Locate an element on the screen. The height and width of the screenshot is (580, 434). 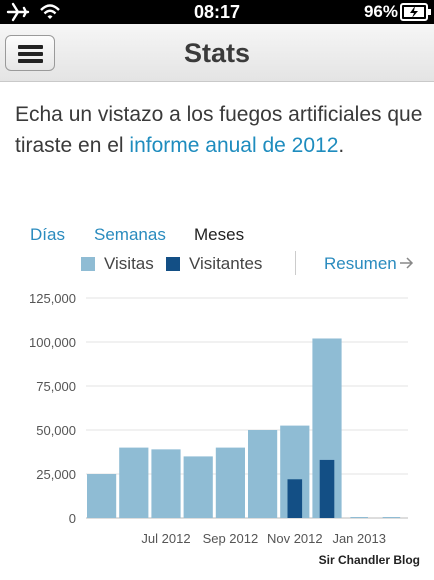
hamburger-icon is located at coordinates (30, 47).